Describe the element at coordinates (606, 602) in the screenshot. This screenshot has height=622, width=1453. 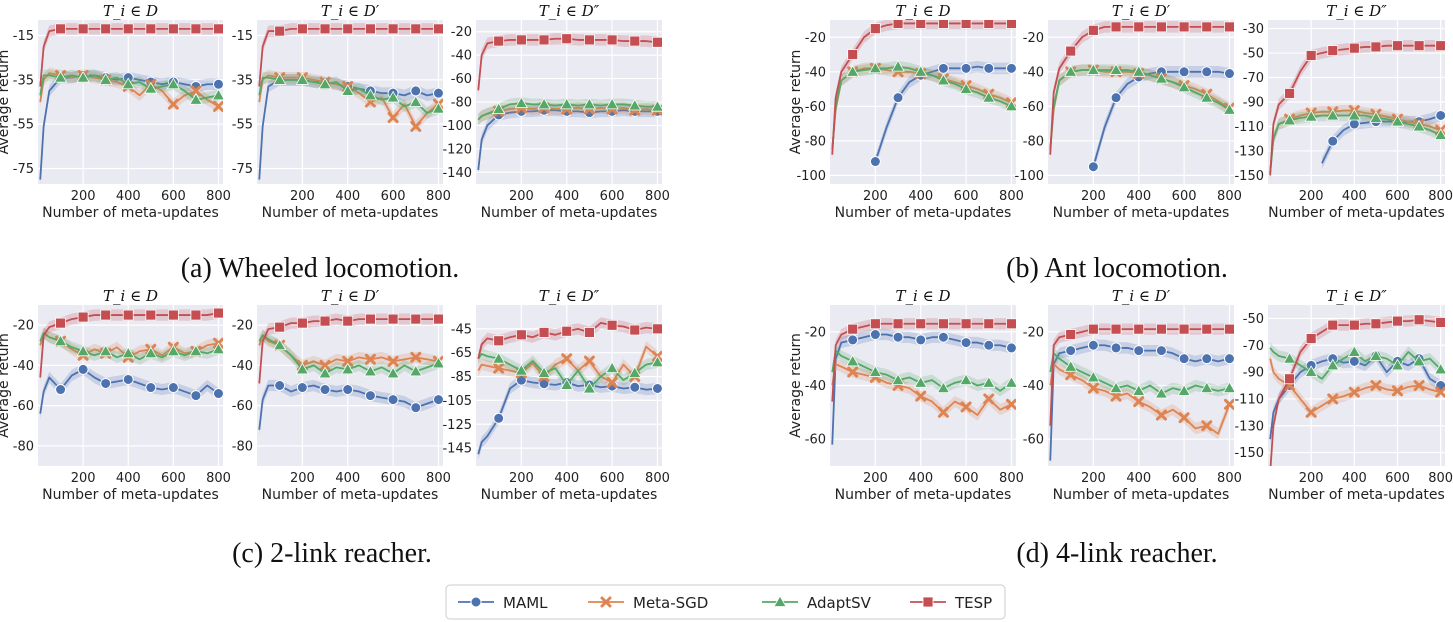
I see `legend-swatch-meta-sgd` at that location.